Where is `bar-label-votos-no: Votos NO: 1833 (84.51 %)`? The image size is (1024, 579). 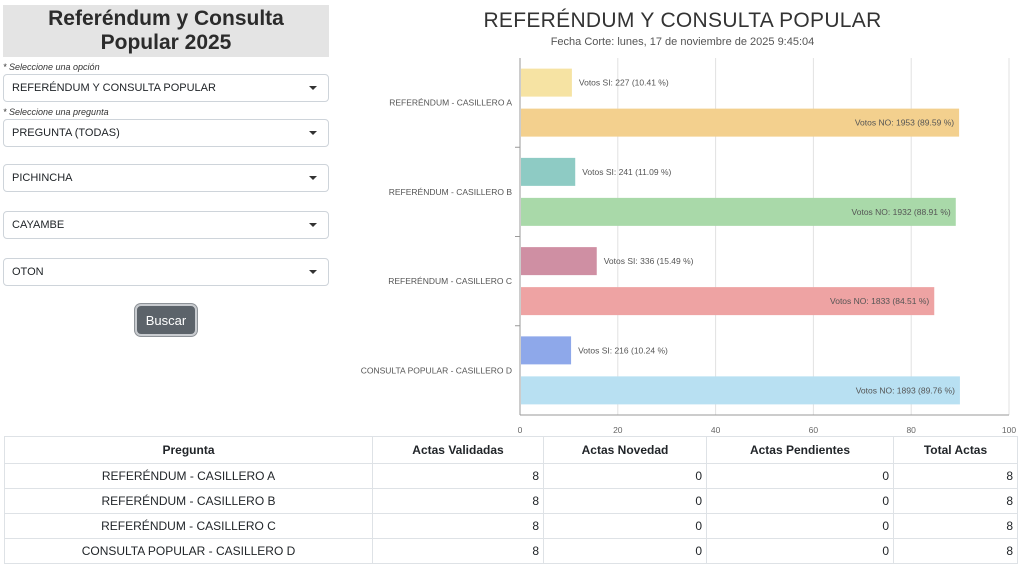
bar-label-votos-no: Votos NO: 1833 (84.51 %) is located at coordinates (879, 301).